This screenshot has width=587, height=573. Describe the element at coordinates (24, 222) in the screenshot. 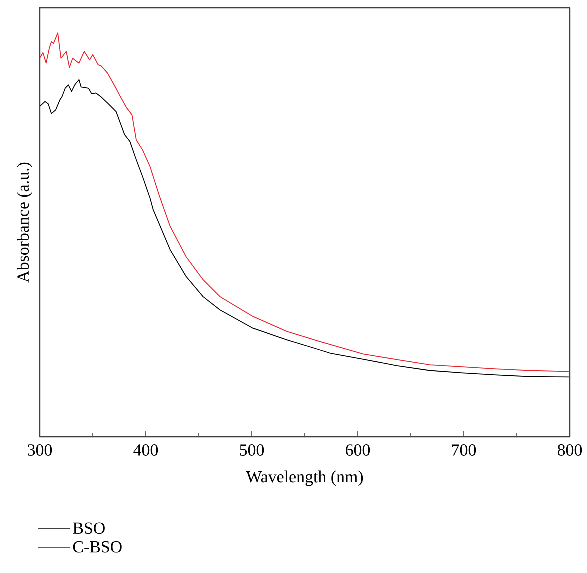

I see `y-axis-title: Absorbance (a.u.)` at that location.